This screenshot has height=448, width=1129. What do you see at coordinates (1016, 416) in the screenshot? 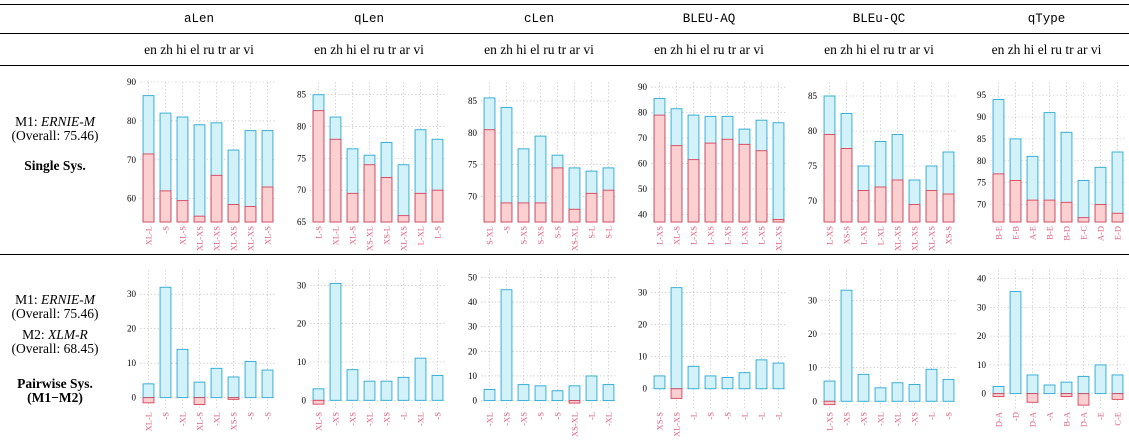
I see `x-tick-label: -D` at bounding box center [1016, 416].